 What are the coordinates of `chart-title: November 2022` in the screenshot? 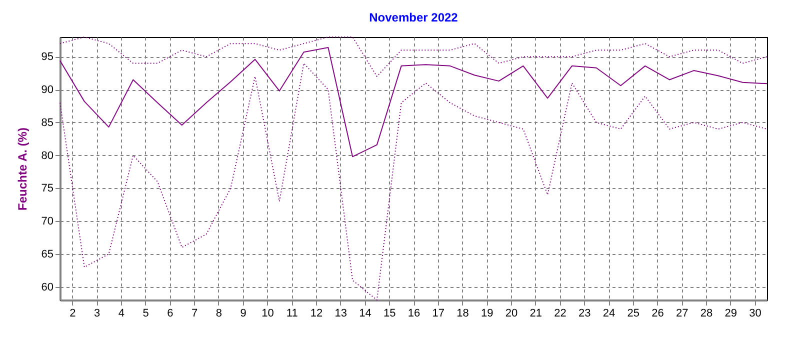 It's located at (413, 17).